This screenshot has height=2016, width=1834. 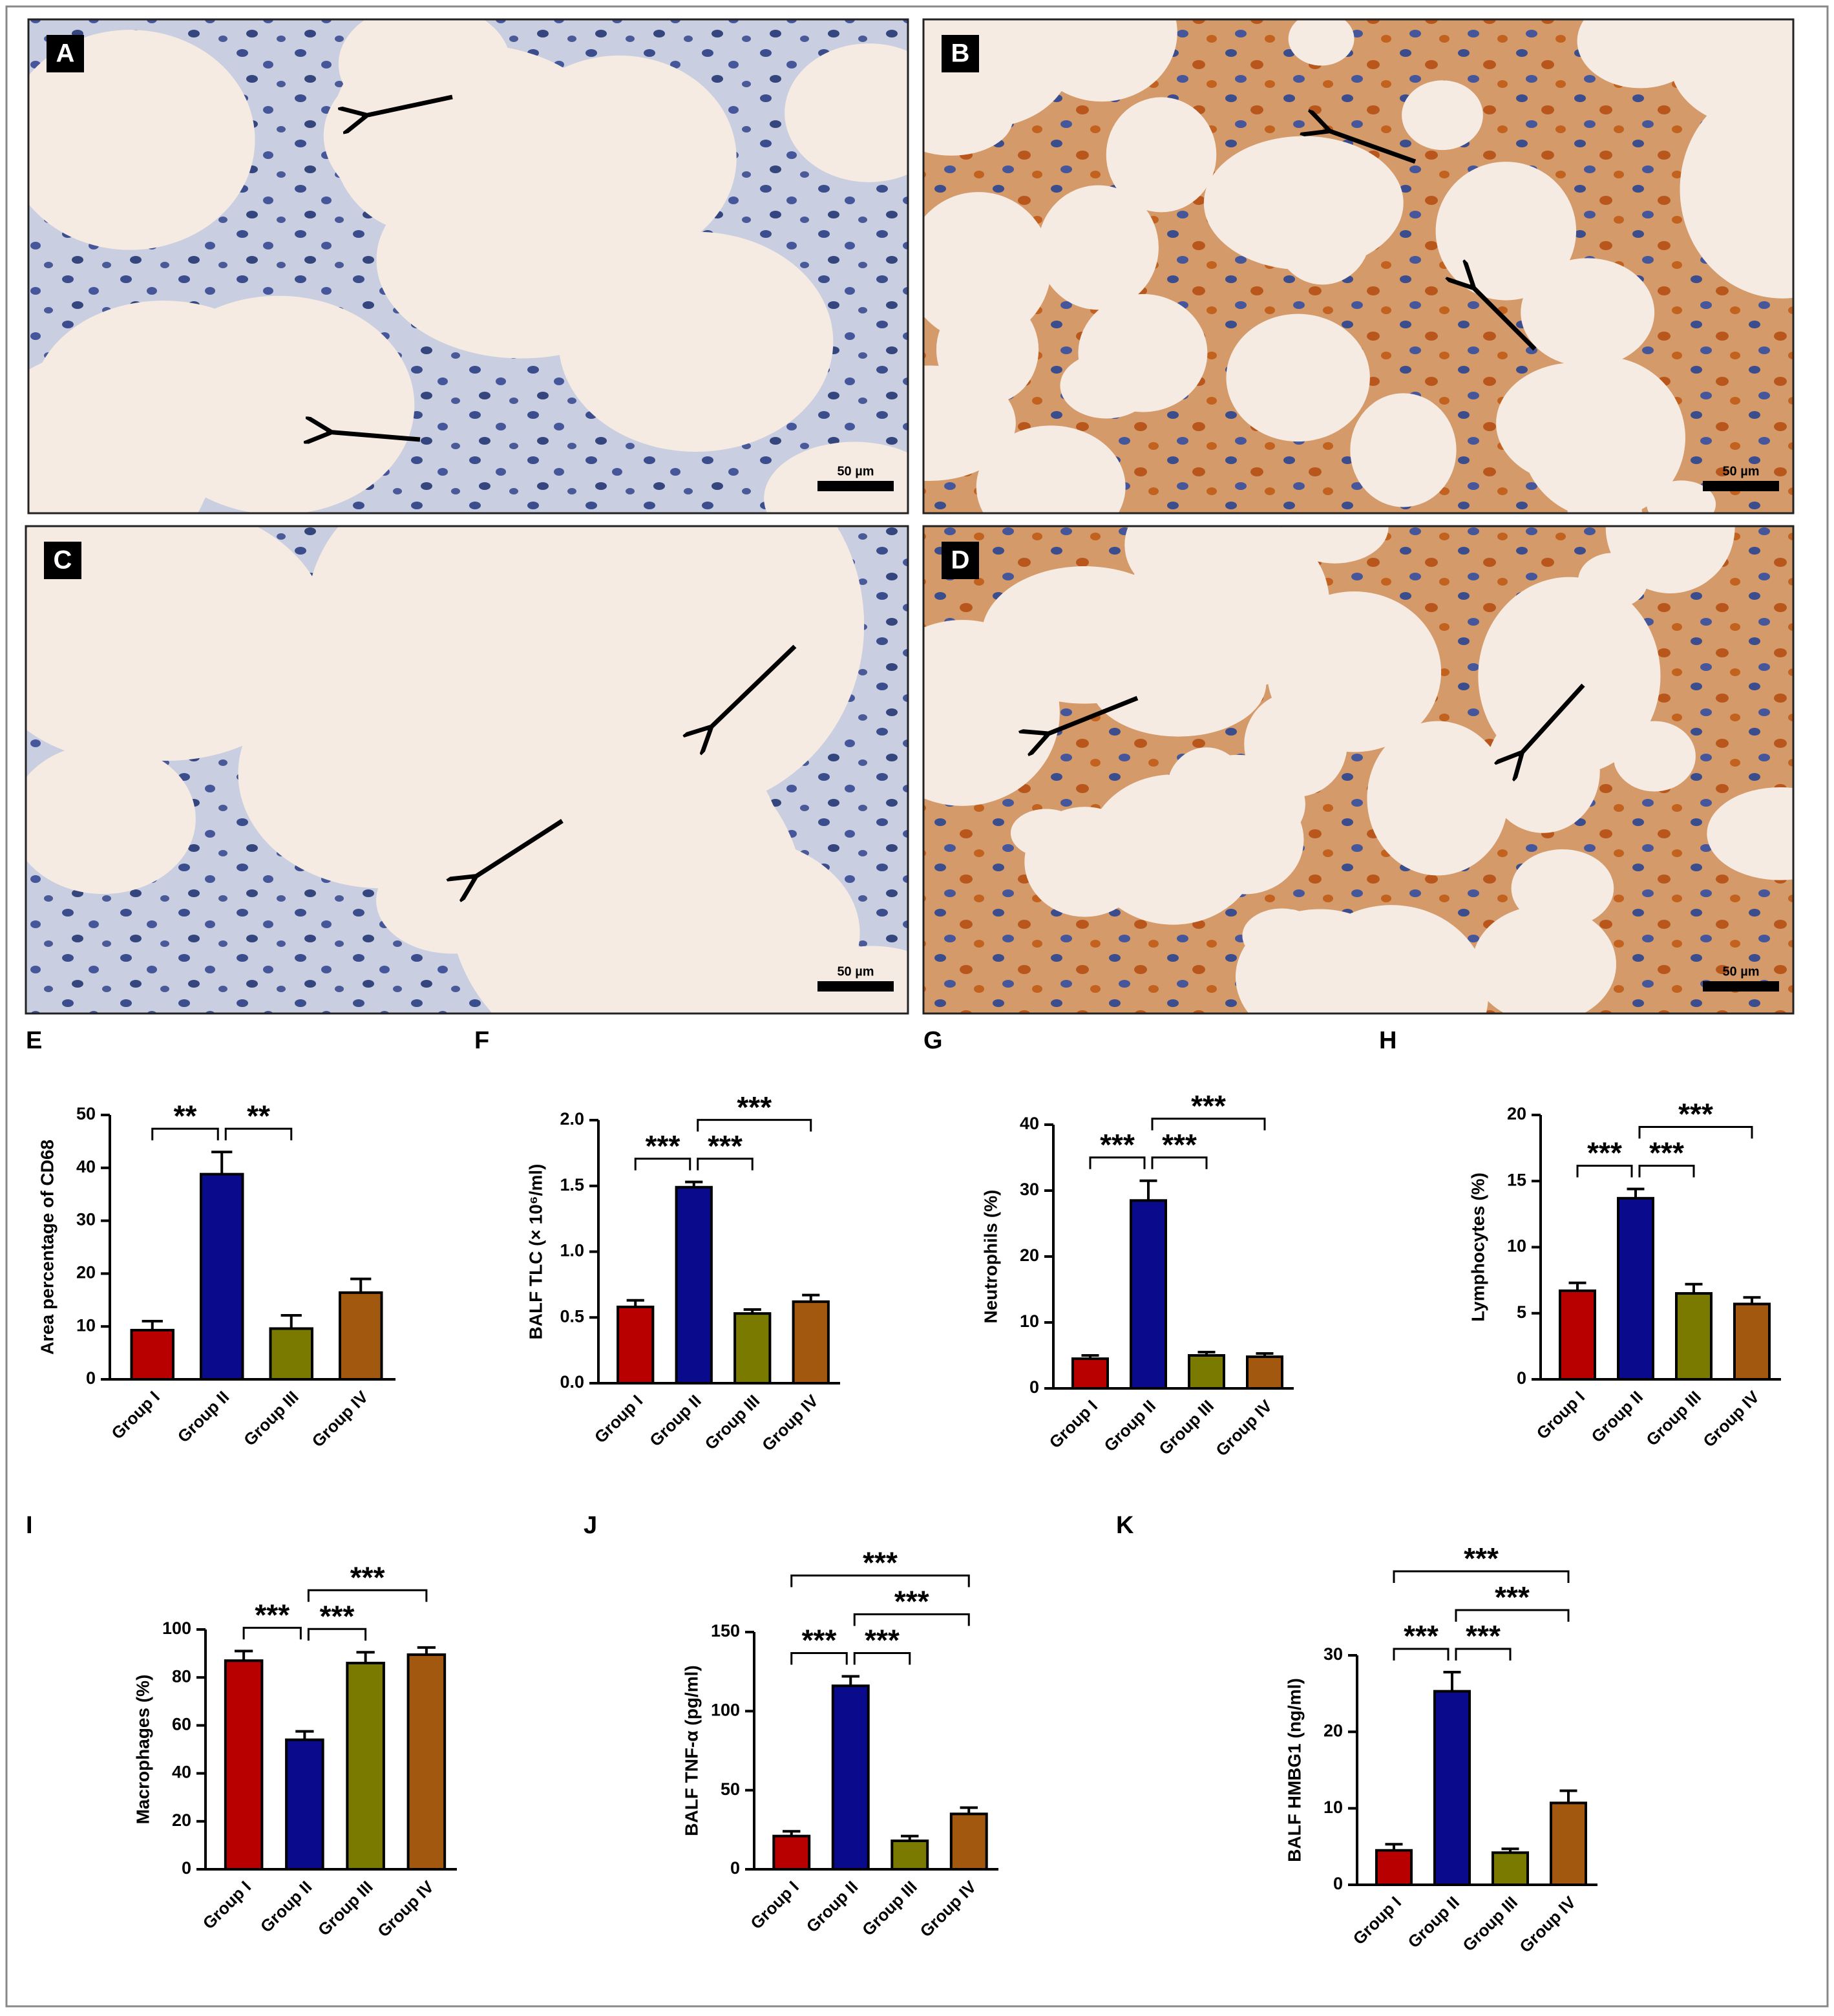 I want to click on micrograph: D 50 µm, so click(x=1359, y=770).